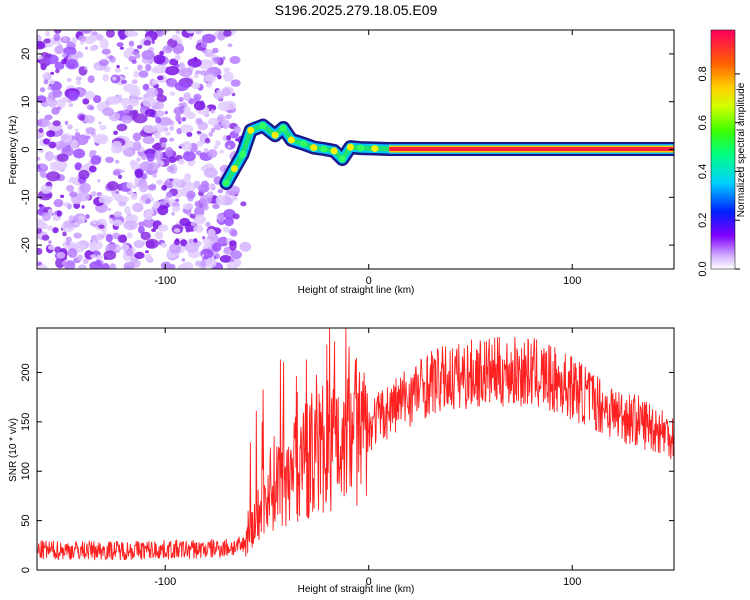 The image size is (750, 600). What do you see at coordinates (26, 54) in the screenshot?
I see `top-ytick-label: 20` at bounding box center [26, 54].